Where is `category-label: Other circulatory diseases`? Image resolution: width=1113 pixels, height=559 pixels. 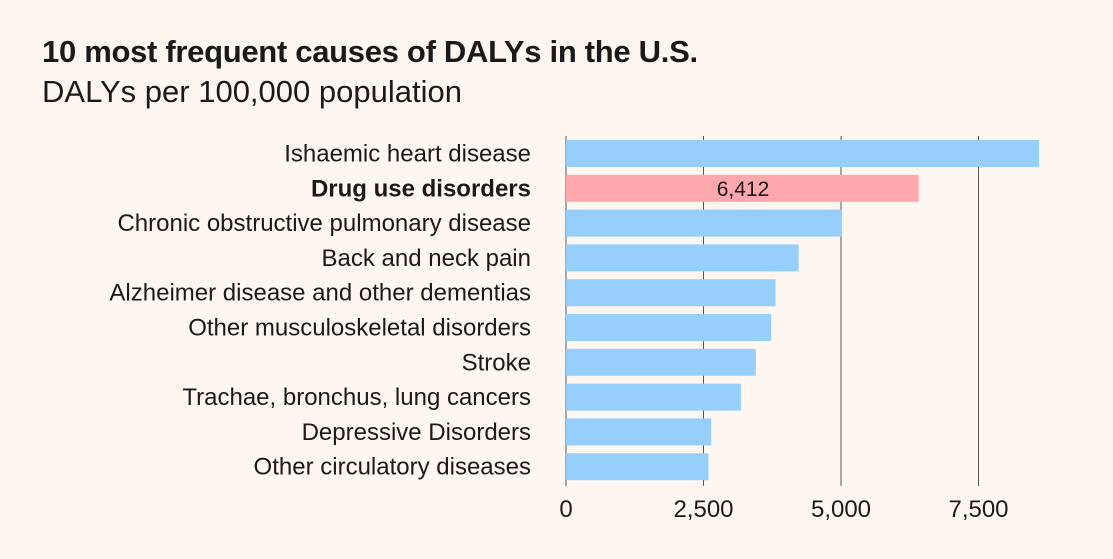
category-label: Other circulatory diseases is located at coordinates (392, 467).